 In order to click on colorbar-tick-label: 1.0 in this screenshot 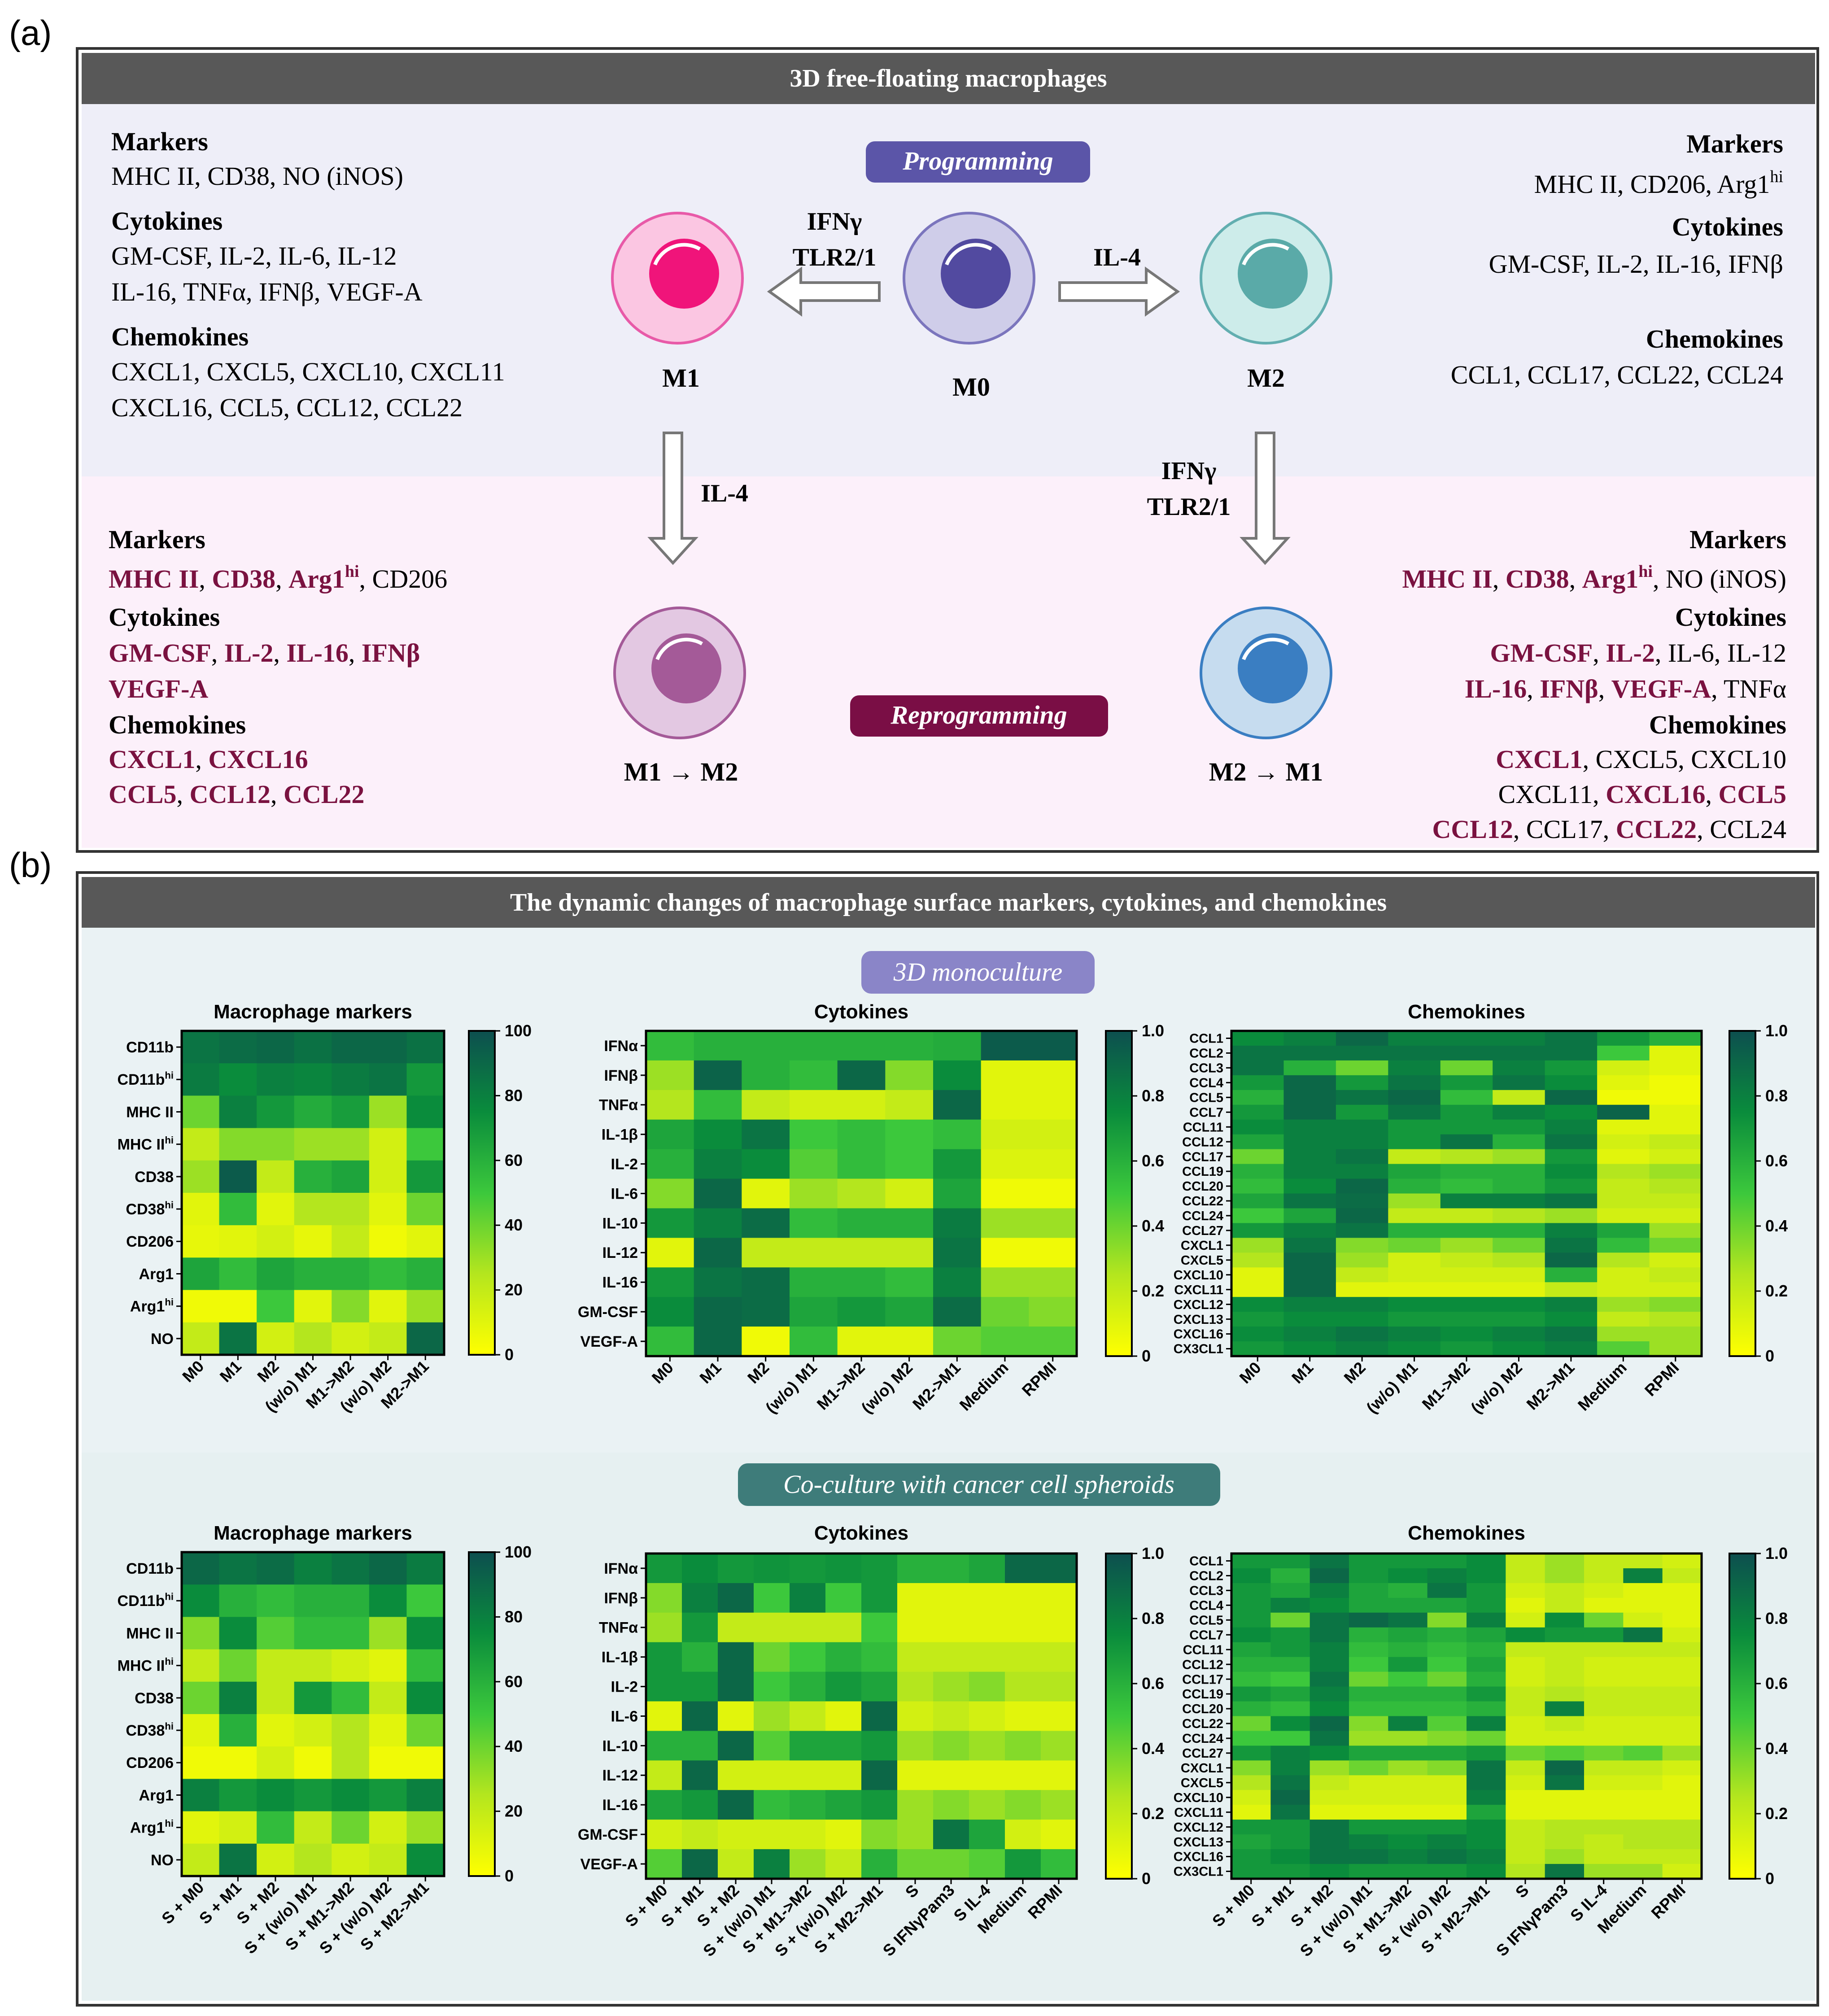, I will do `click(1153, 1030)`.